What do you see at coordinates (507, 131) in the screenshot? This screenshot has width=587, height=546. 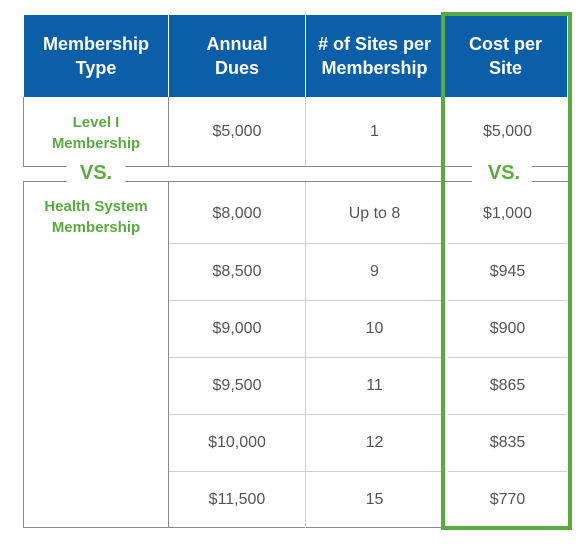 I see `level1-cost-per-site: $5,000` at bounding box center [507, 131].